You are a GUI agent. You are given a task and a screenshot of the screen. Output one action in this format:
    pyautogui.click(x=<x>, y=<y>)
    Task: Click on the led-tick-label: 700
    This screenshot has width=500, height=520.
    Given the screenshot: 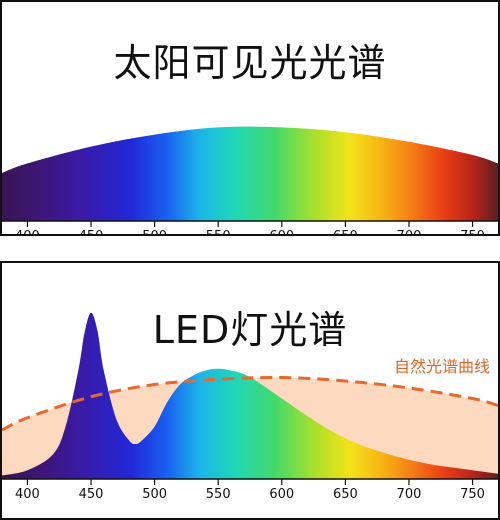 What is the action you would take?
    pyautogui.click(x=409, y=494)
    